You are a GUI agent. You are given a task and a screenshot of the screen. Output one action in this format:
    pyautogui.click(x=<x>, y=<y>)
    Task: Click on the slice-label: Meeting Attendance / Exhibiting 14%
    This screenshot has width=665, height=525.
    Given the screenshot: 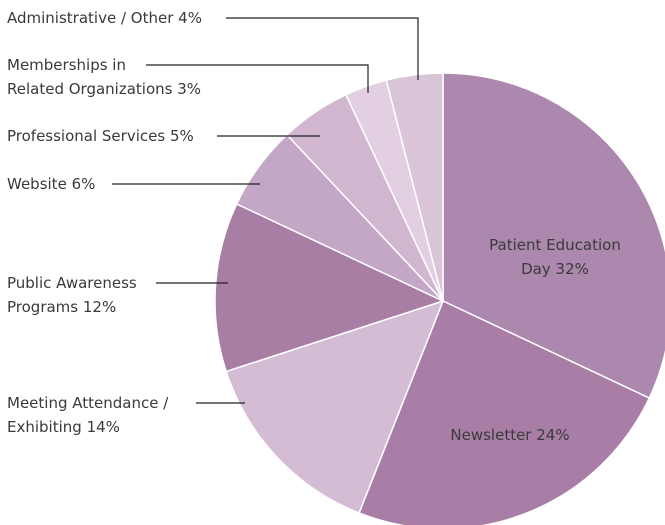 What is the action you would take?
    pyautogui.click(x=87, y=415)
    